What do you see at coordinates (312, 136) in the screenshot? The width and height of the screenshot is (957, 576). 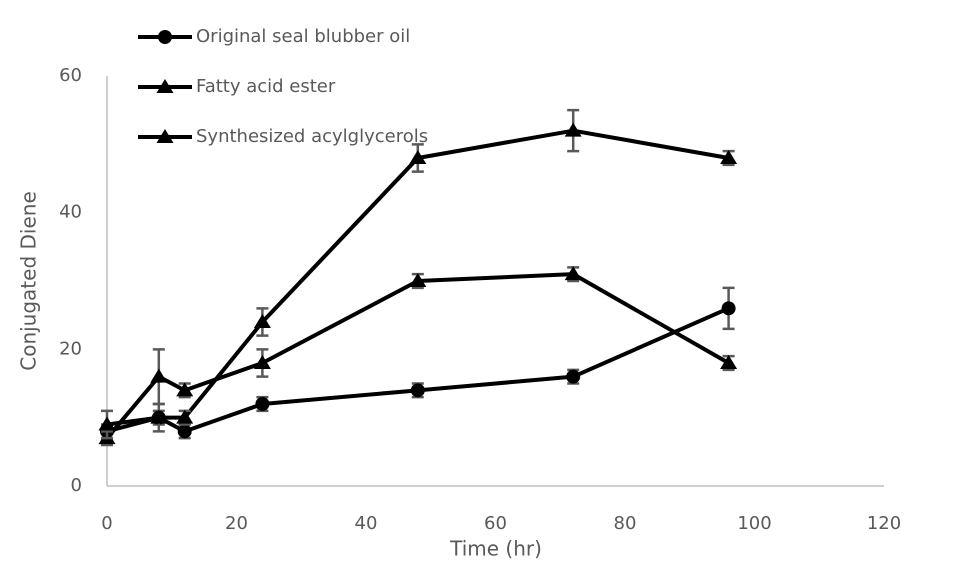 I see `legend-label: Synthesized acylglycerols` at bounding box center [312, 136].